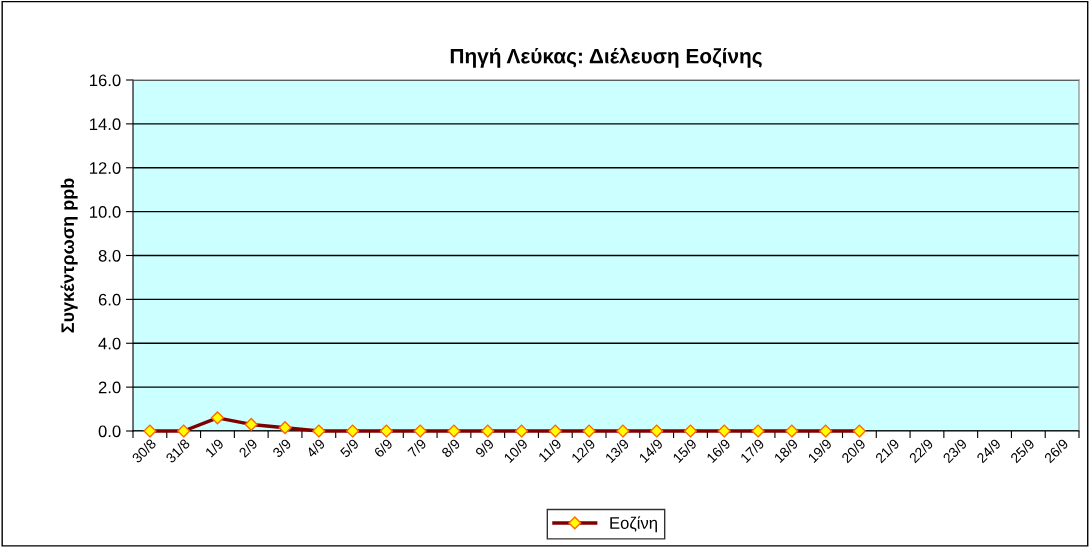 The image size is (1091, 547). I want to click on y-tick-label: 14.0, so click(105, 124).